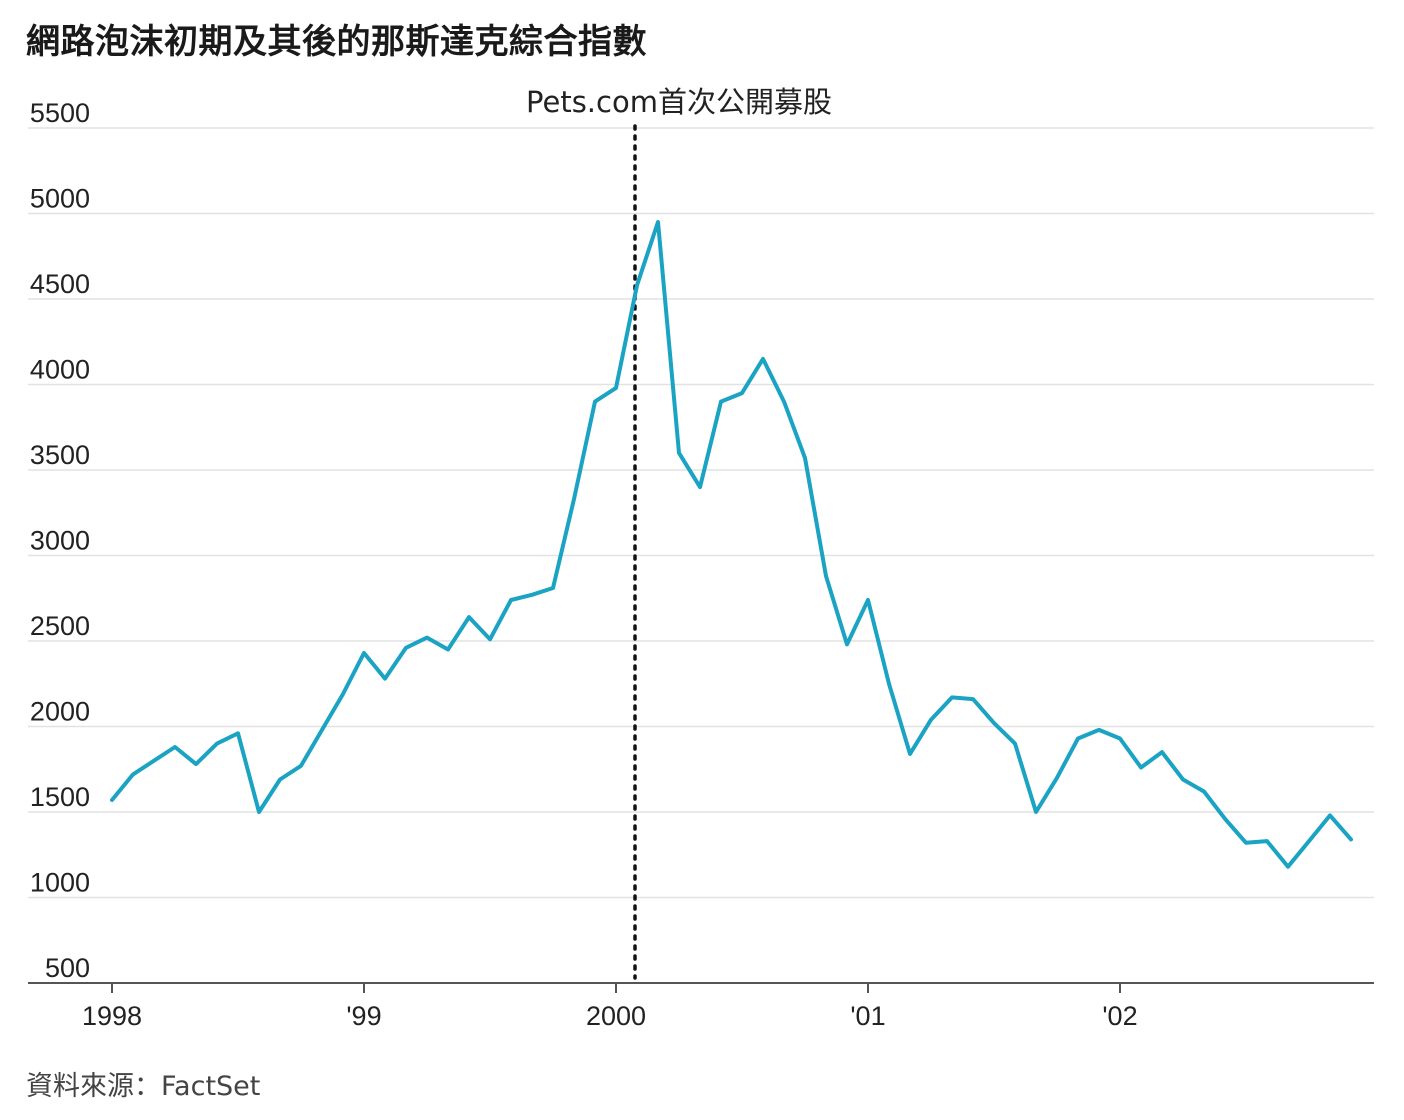 This screenshot has height=1120, width=1404. What do you see at coordinates (60, 883) in the screenshot?
I see `y-tick-label: 1000` at bounding box center [60, 883].